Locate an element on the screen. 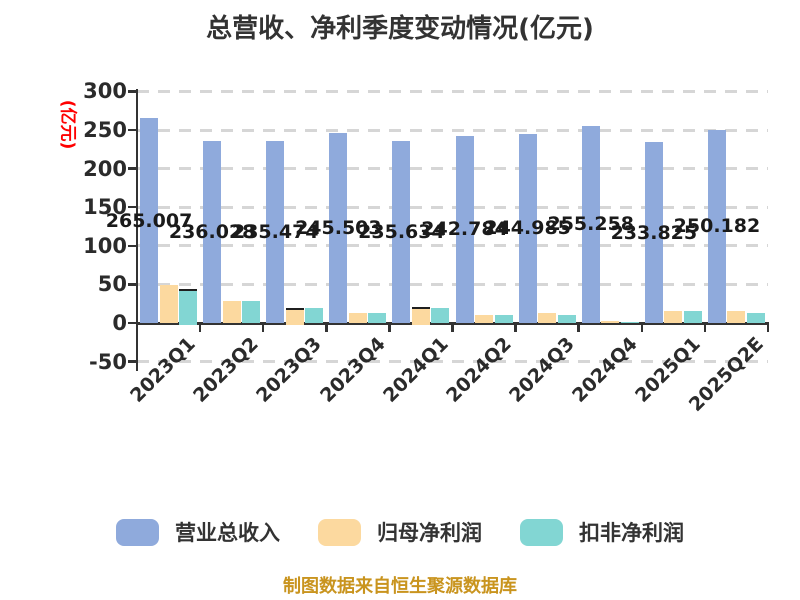 The image size is (800, 600). bar-归母净利润-2023Q4 is located at coordinates (357, 317).